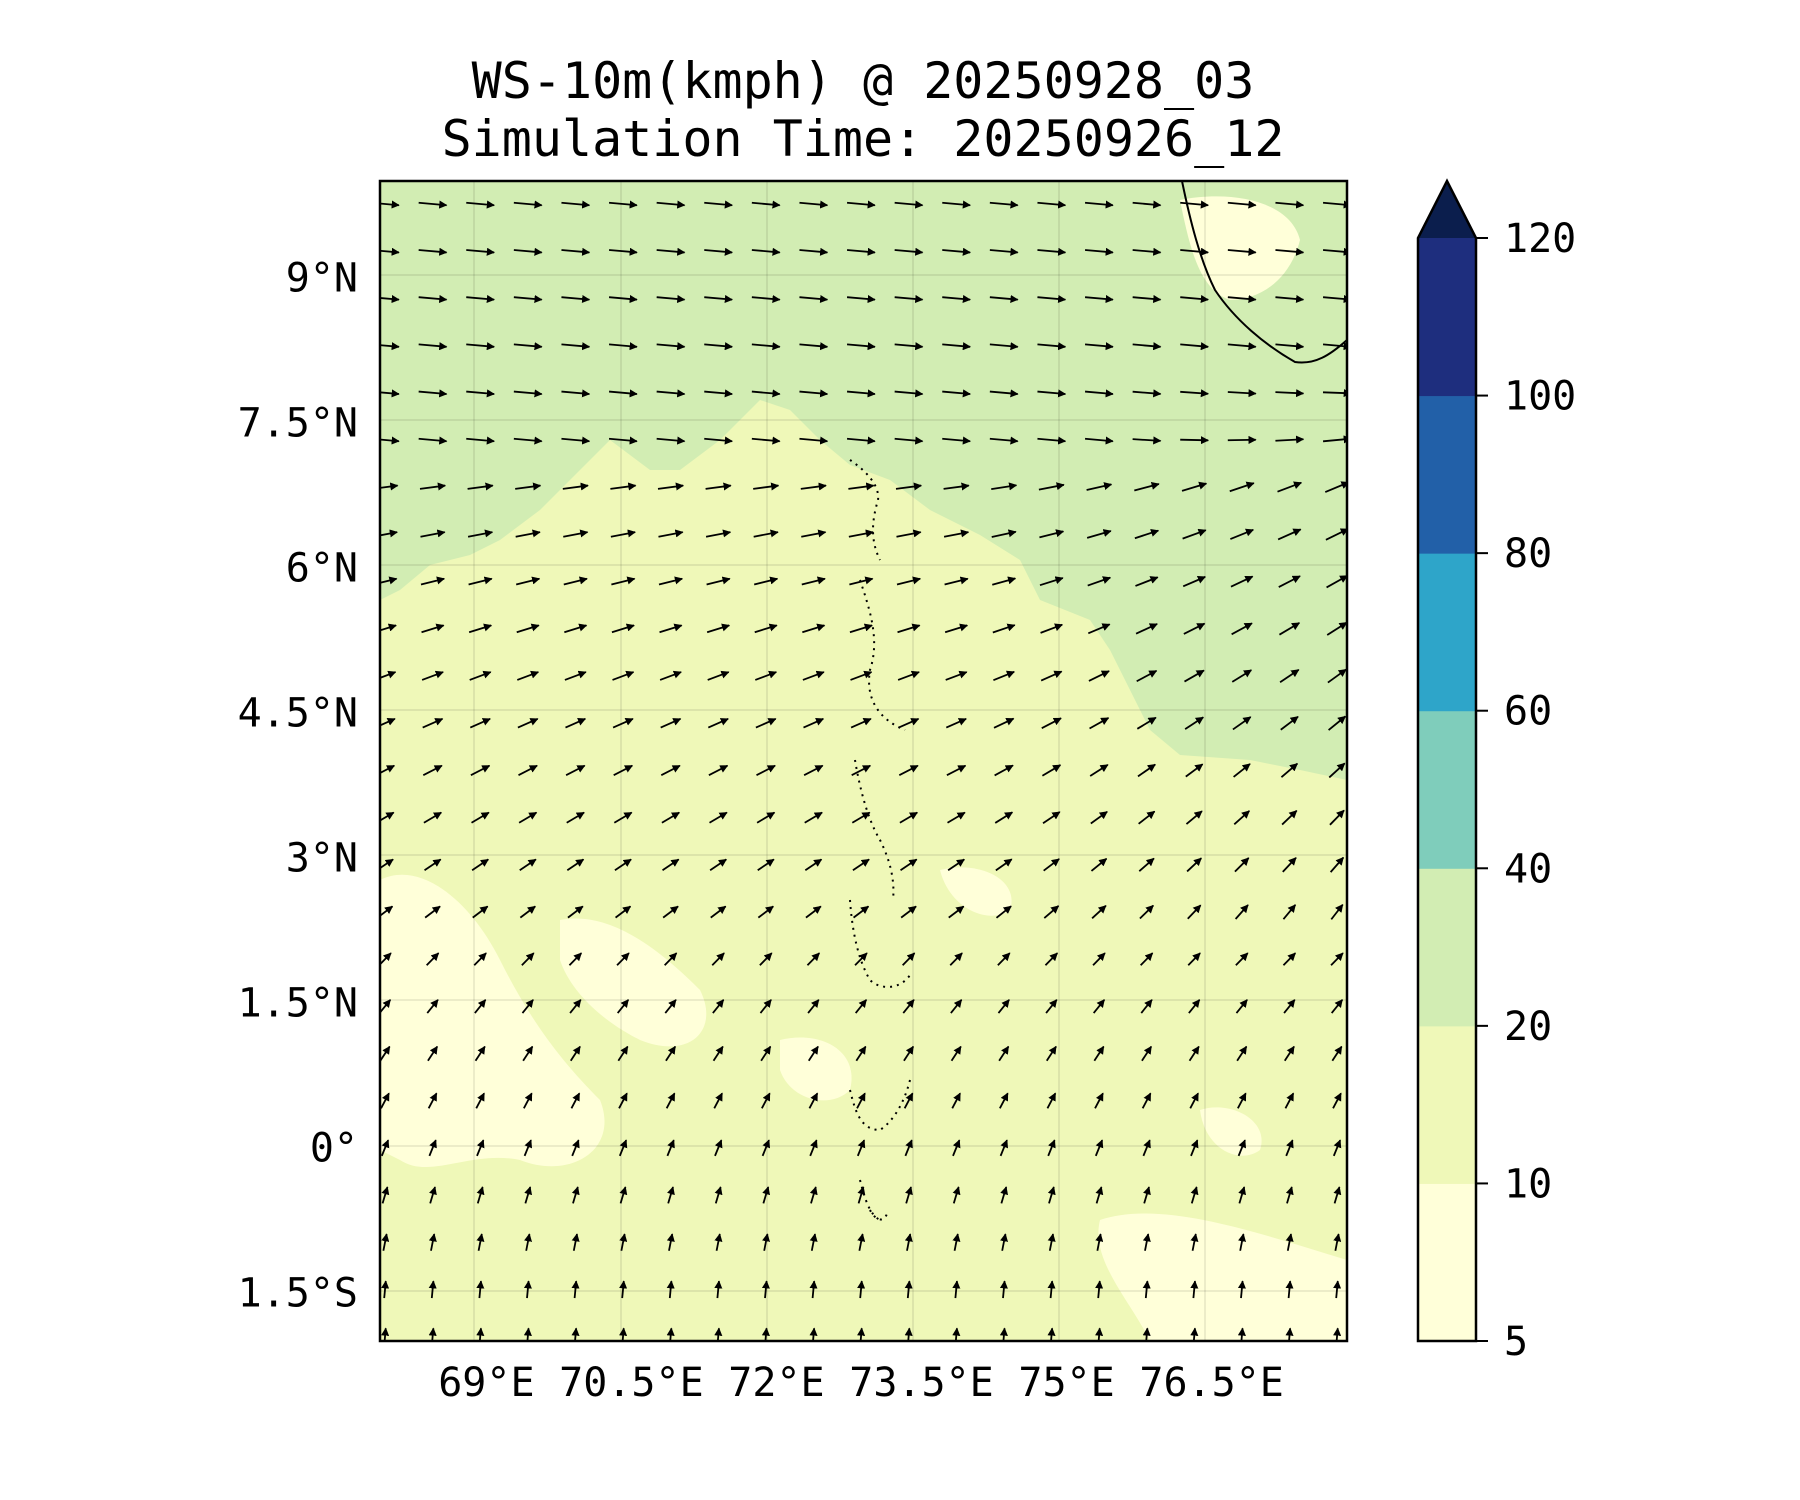  I want to click on lon-tick-label: 76.5°E, so click(1211, 1383).